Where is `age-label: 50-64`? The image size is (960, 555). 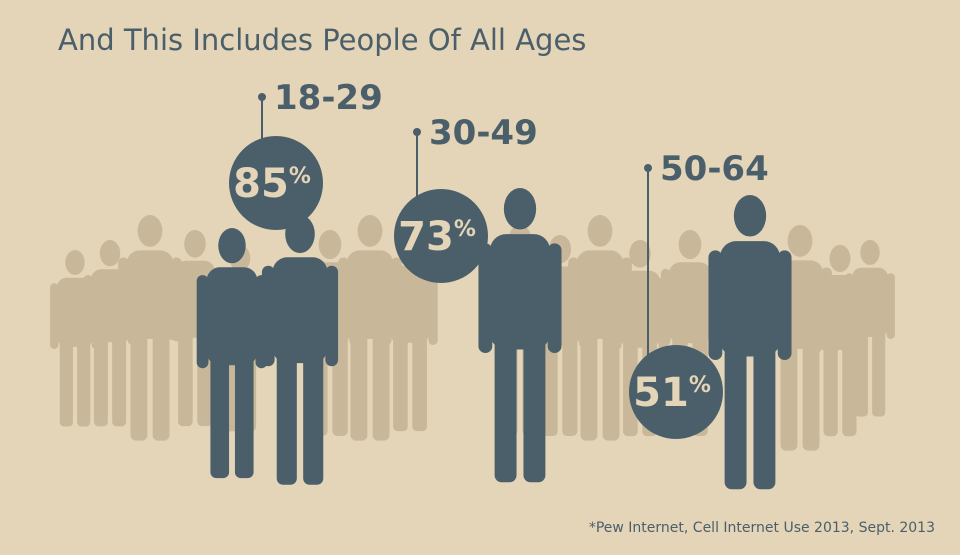
age-label: 50-64 is located at coordinates (714, 169).